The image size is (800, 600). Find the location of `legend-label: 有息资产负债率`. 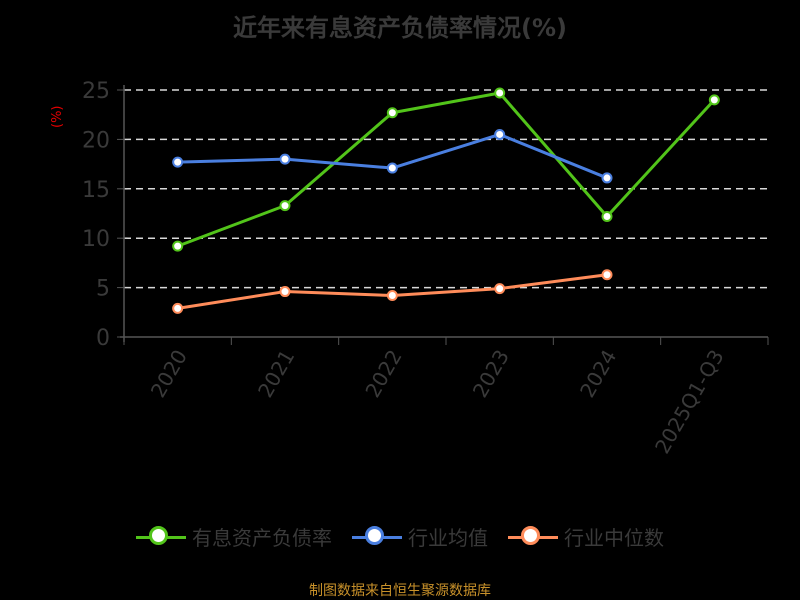

legend-label: 有息资产负债率 is located at coordinates (262, 538).